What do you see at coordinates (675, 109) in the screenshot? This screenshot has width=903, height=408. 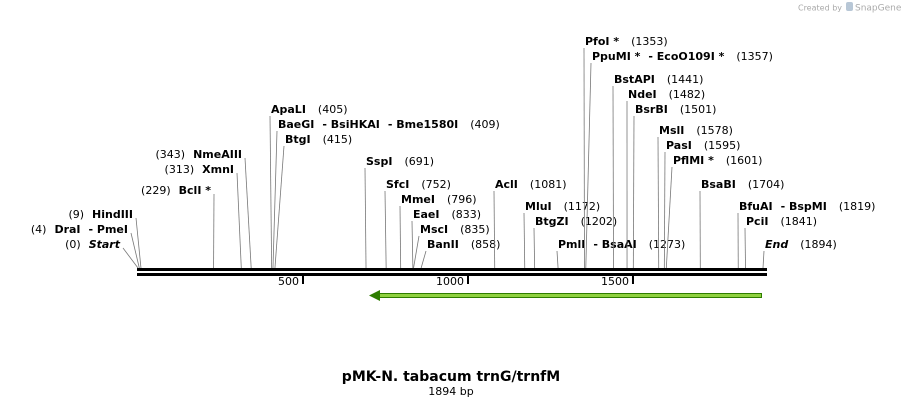 I see `site-label: BsrBI (1501)` at bounding box center [675, 109].